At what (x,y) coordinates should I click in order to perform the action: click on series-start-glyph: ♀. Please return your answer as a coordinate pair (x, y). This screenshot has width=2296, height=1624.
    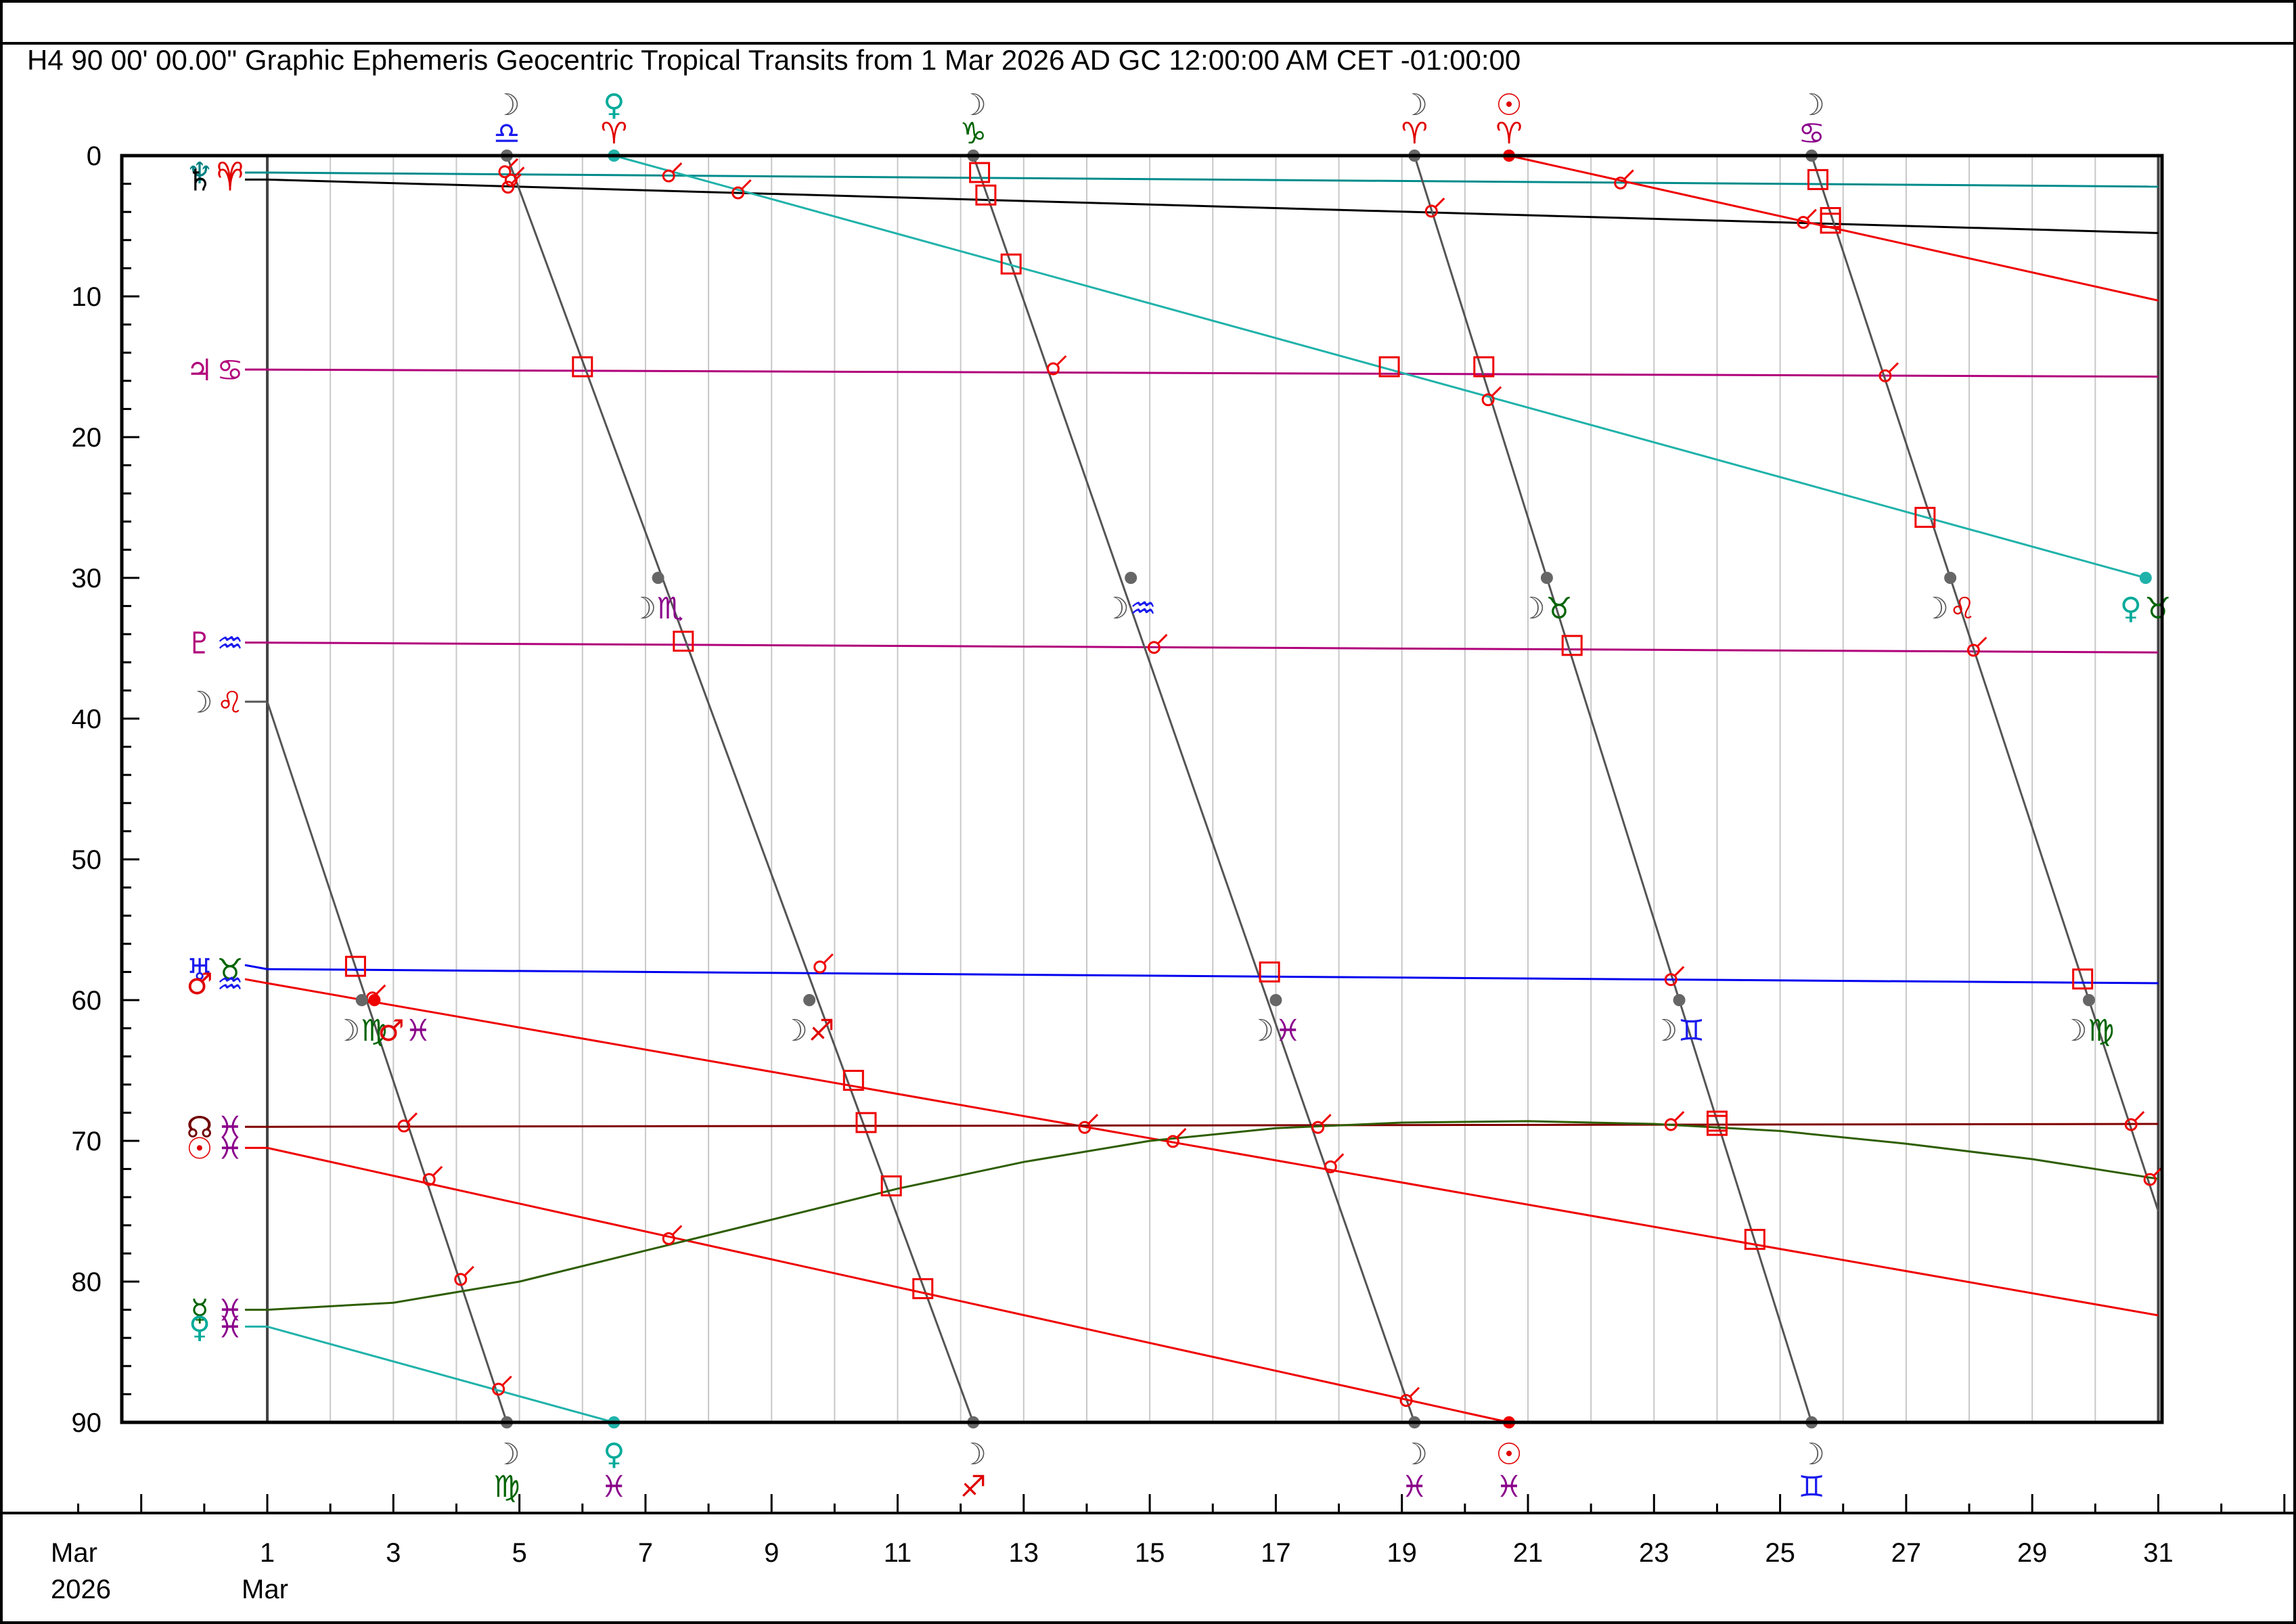
    Looking at the image, I should click on (199, 1328).